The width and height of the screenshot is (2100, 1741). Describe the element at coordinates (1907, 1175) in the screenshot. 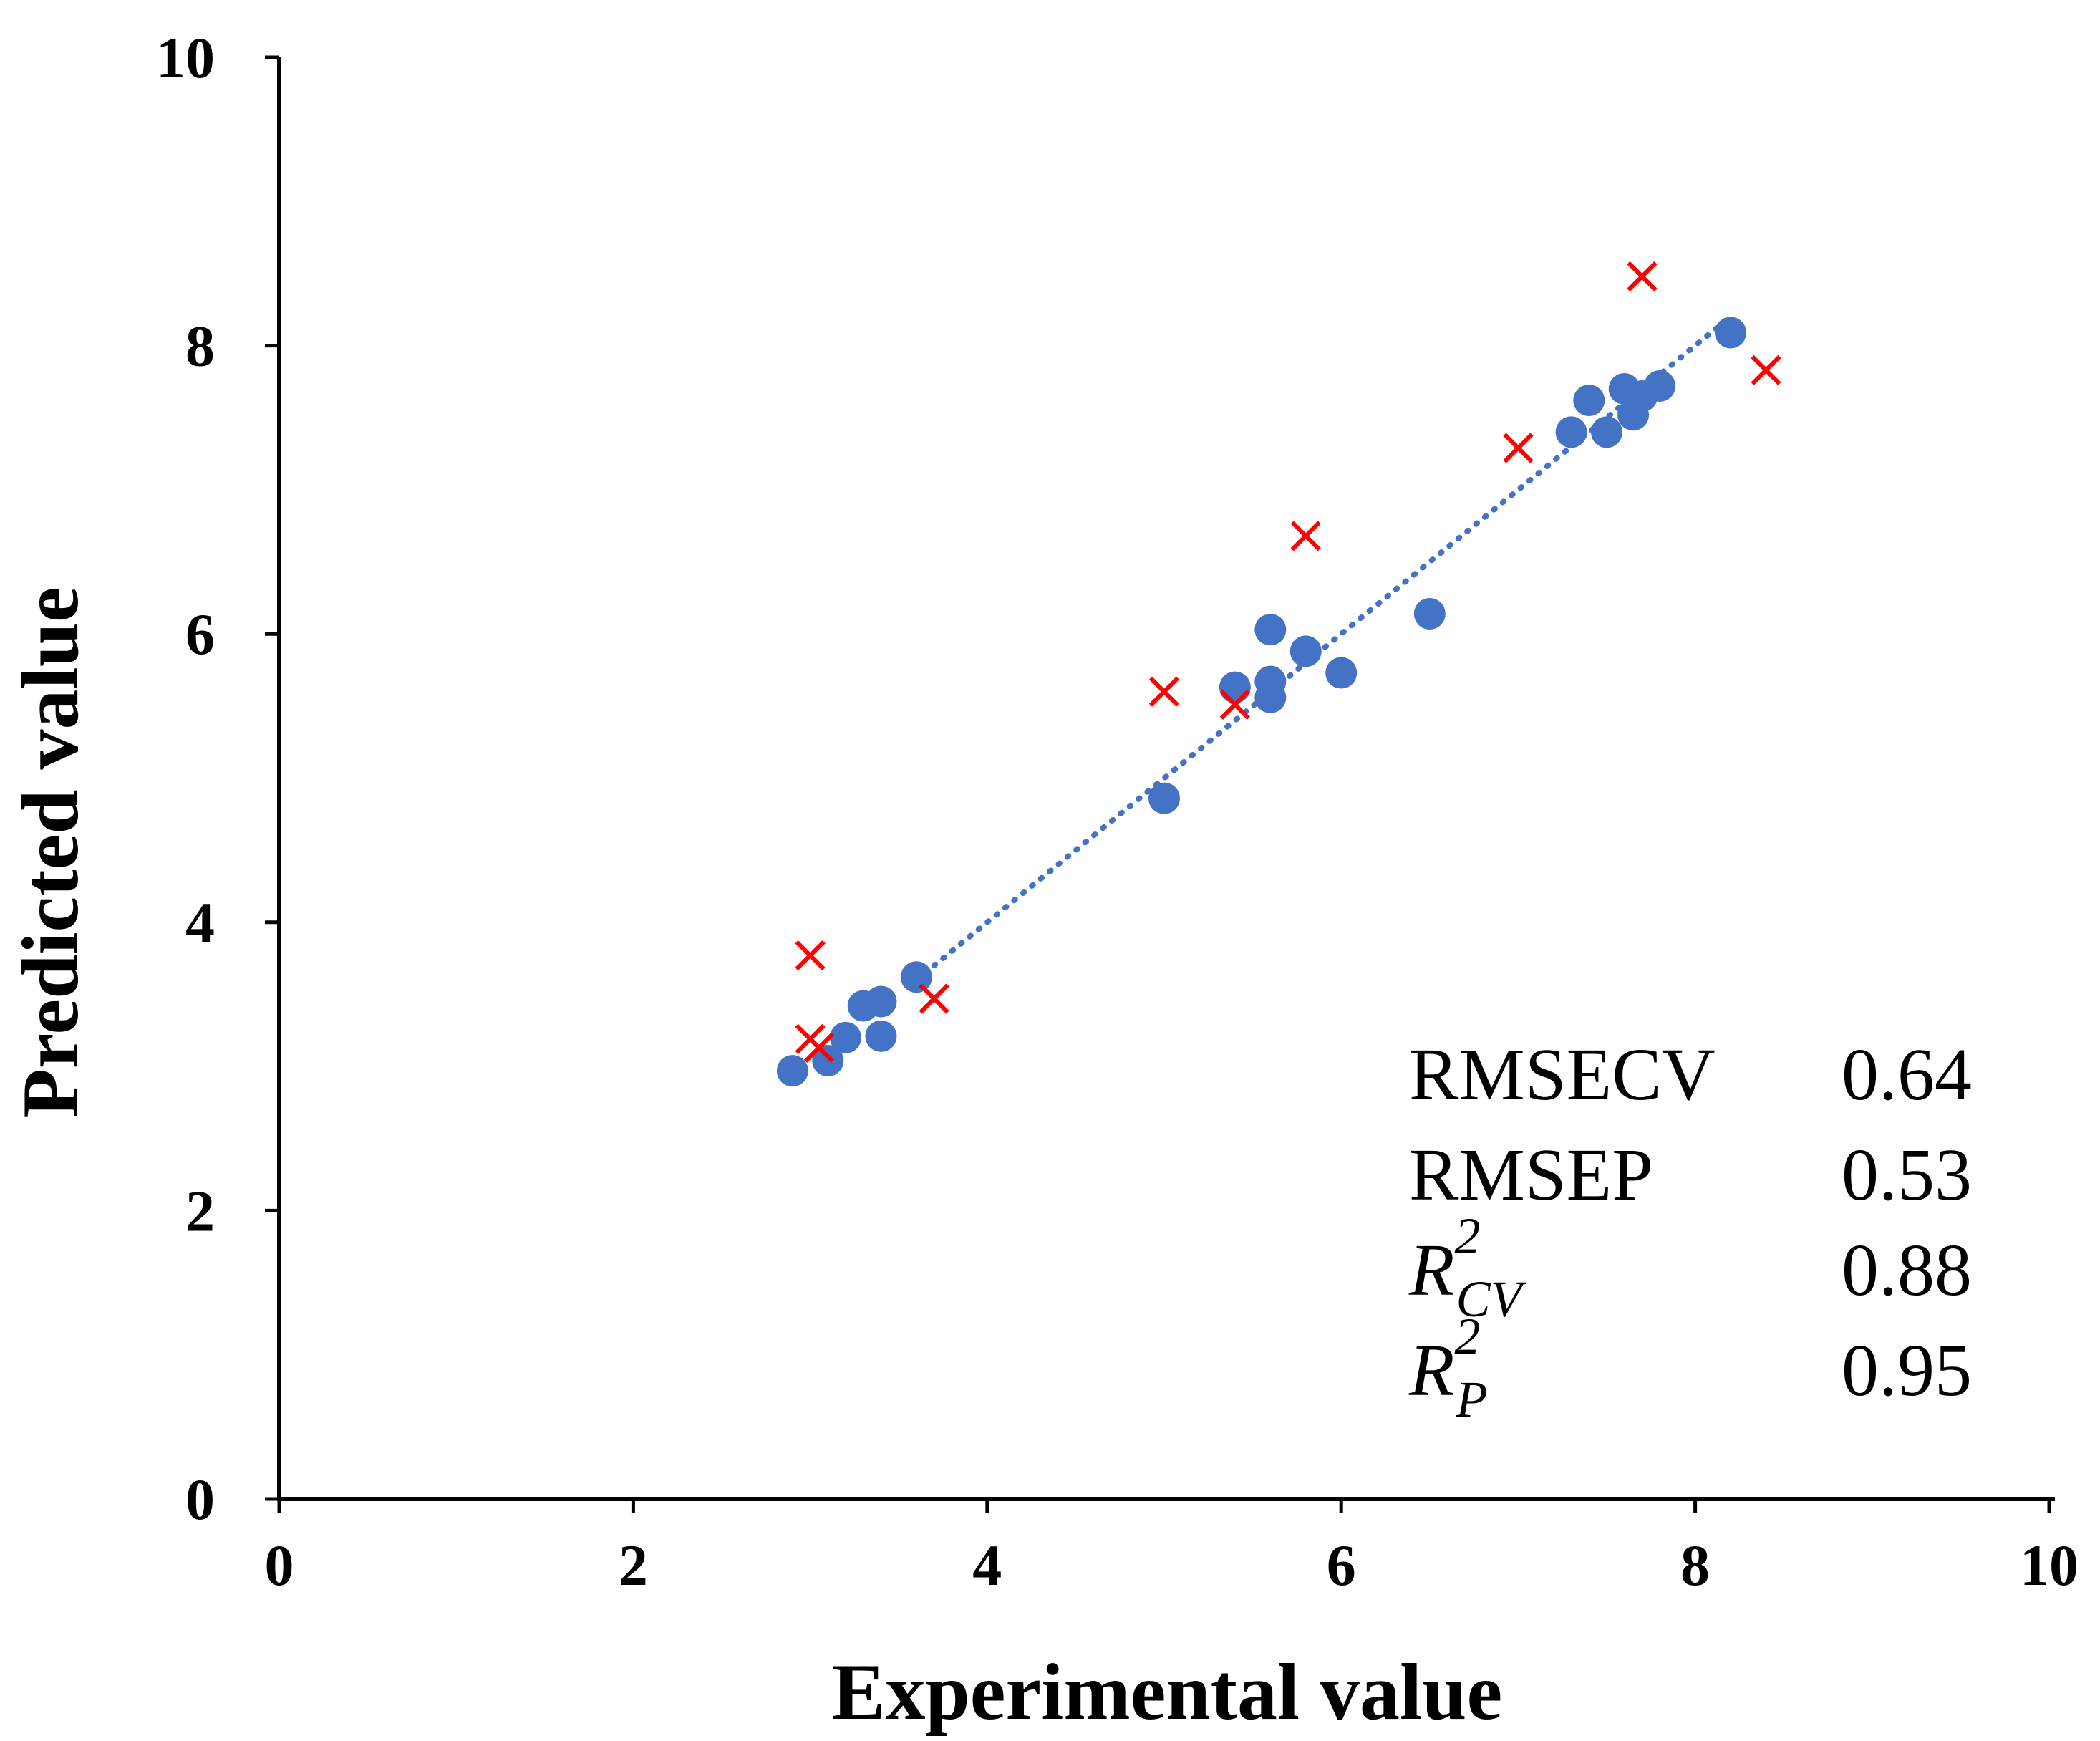

I see `stat-value-rmsep: 0.53` at that location.